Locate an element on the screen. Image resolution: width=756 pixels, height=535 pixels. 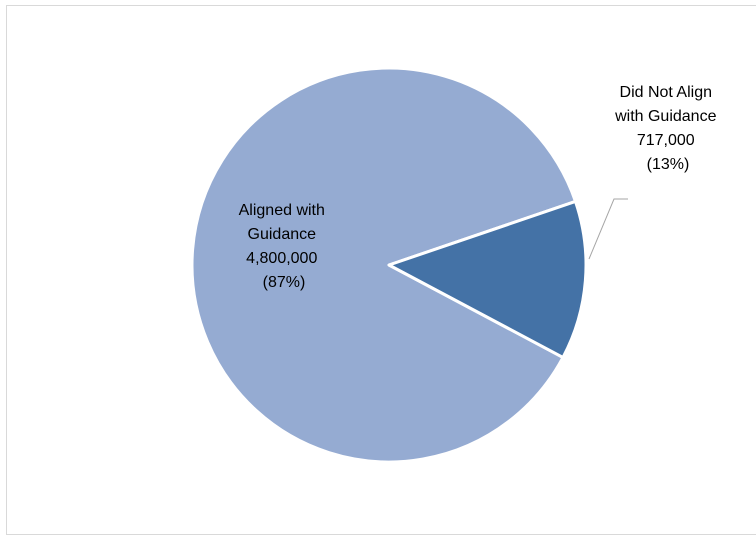
slice-label-not-aligned-percent: (13%) is located at coordinates (668, 164).